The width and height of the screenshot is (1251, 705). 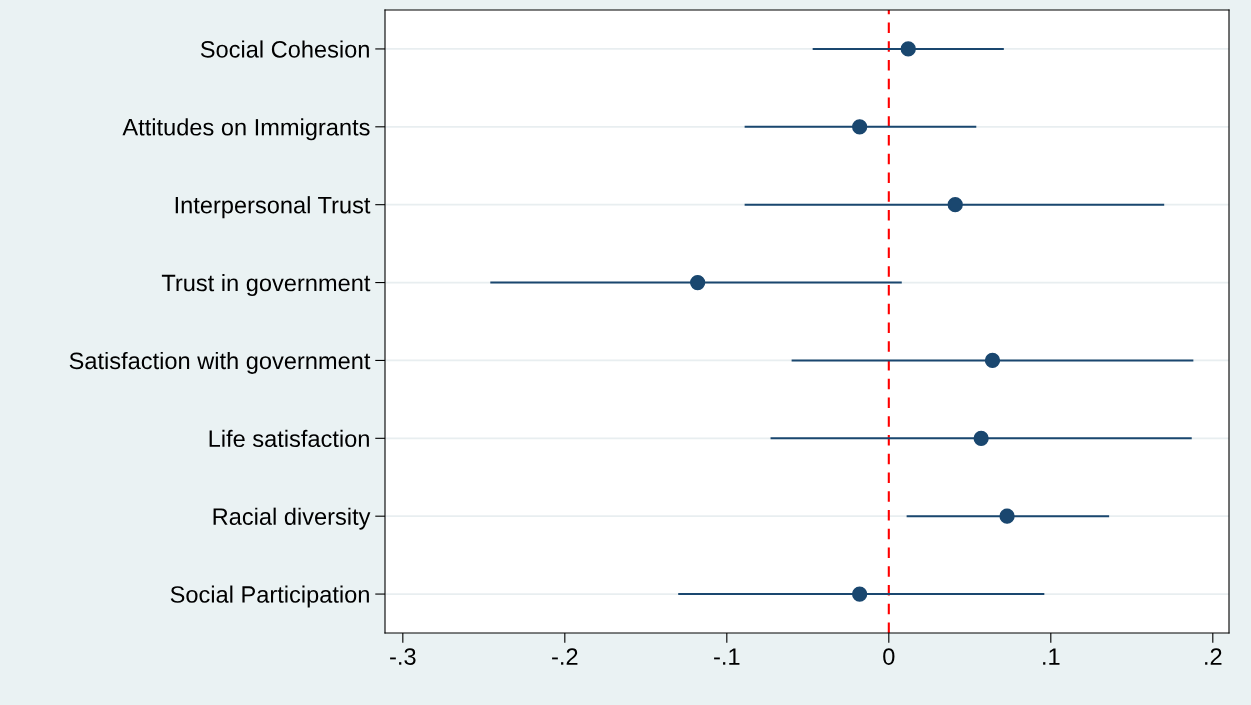 What do you see at coordinates (403, 656) in the screenshot?
I see `x-tick-label: -.3` at bounding box center [403, 656].